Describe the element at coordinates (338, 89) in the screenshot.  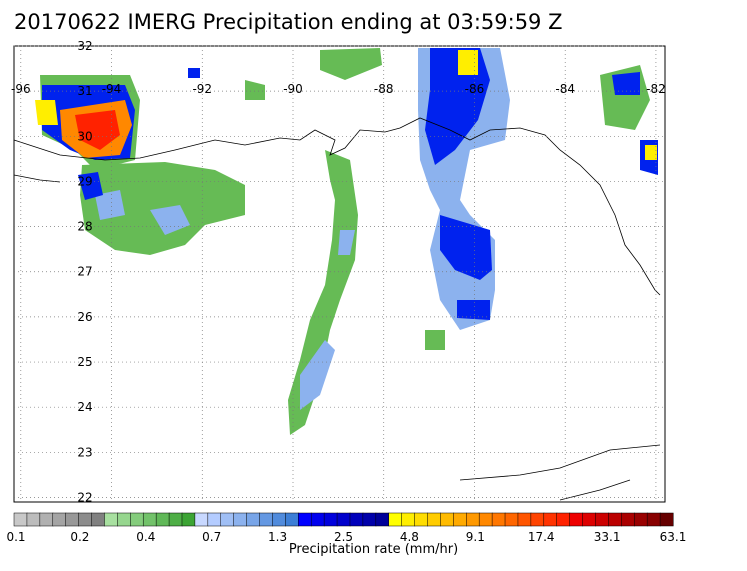
I see `longitude-labels: -96 -94 -92 -90 -88 -86 -84 -82` at that location.